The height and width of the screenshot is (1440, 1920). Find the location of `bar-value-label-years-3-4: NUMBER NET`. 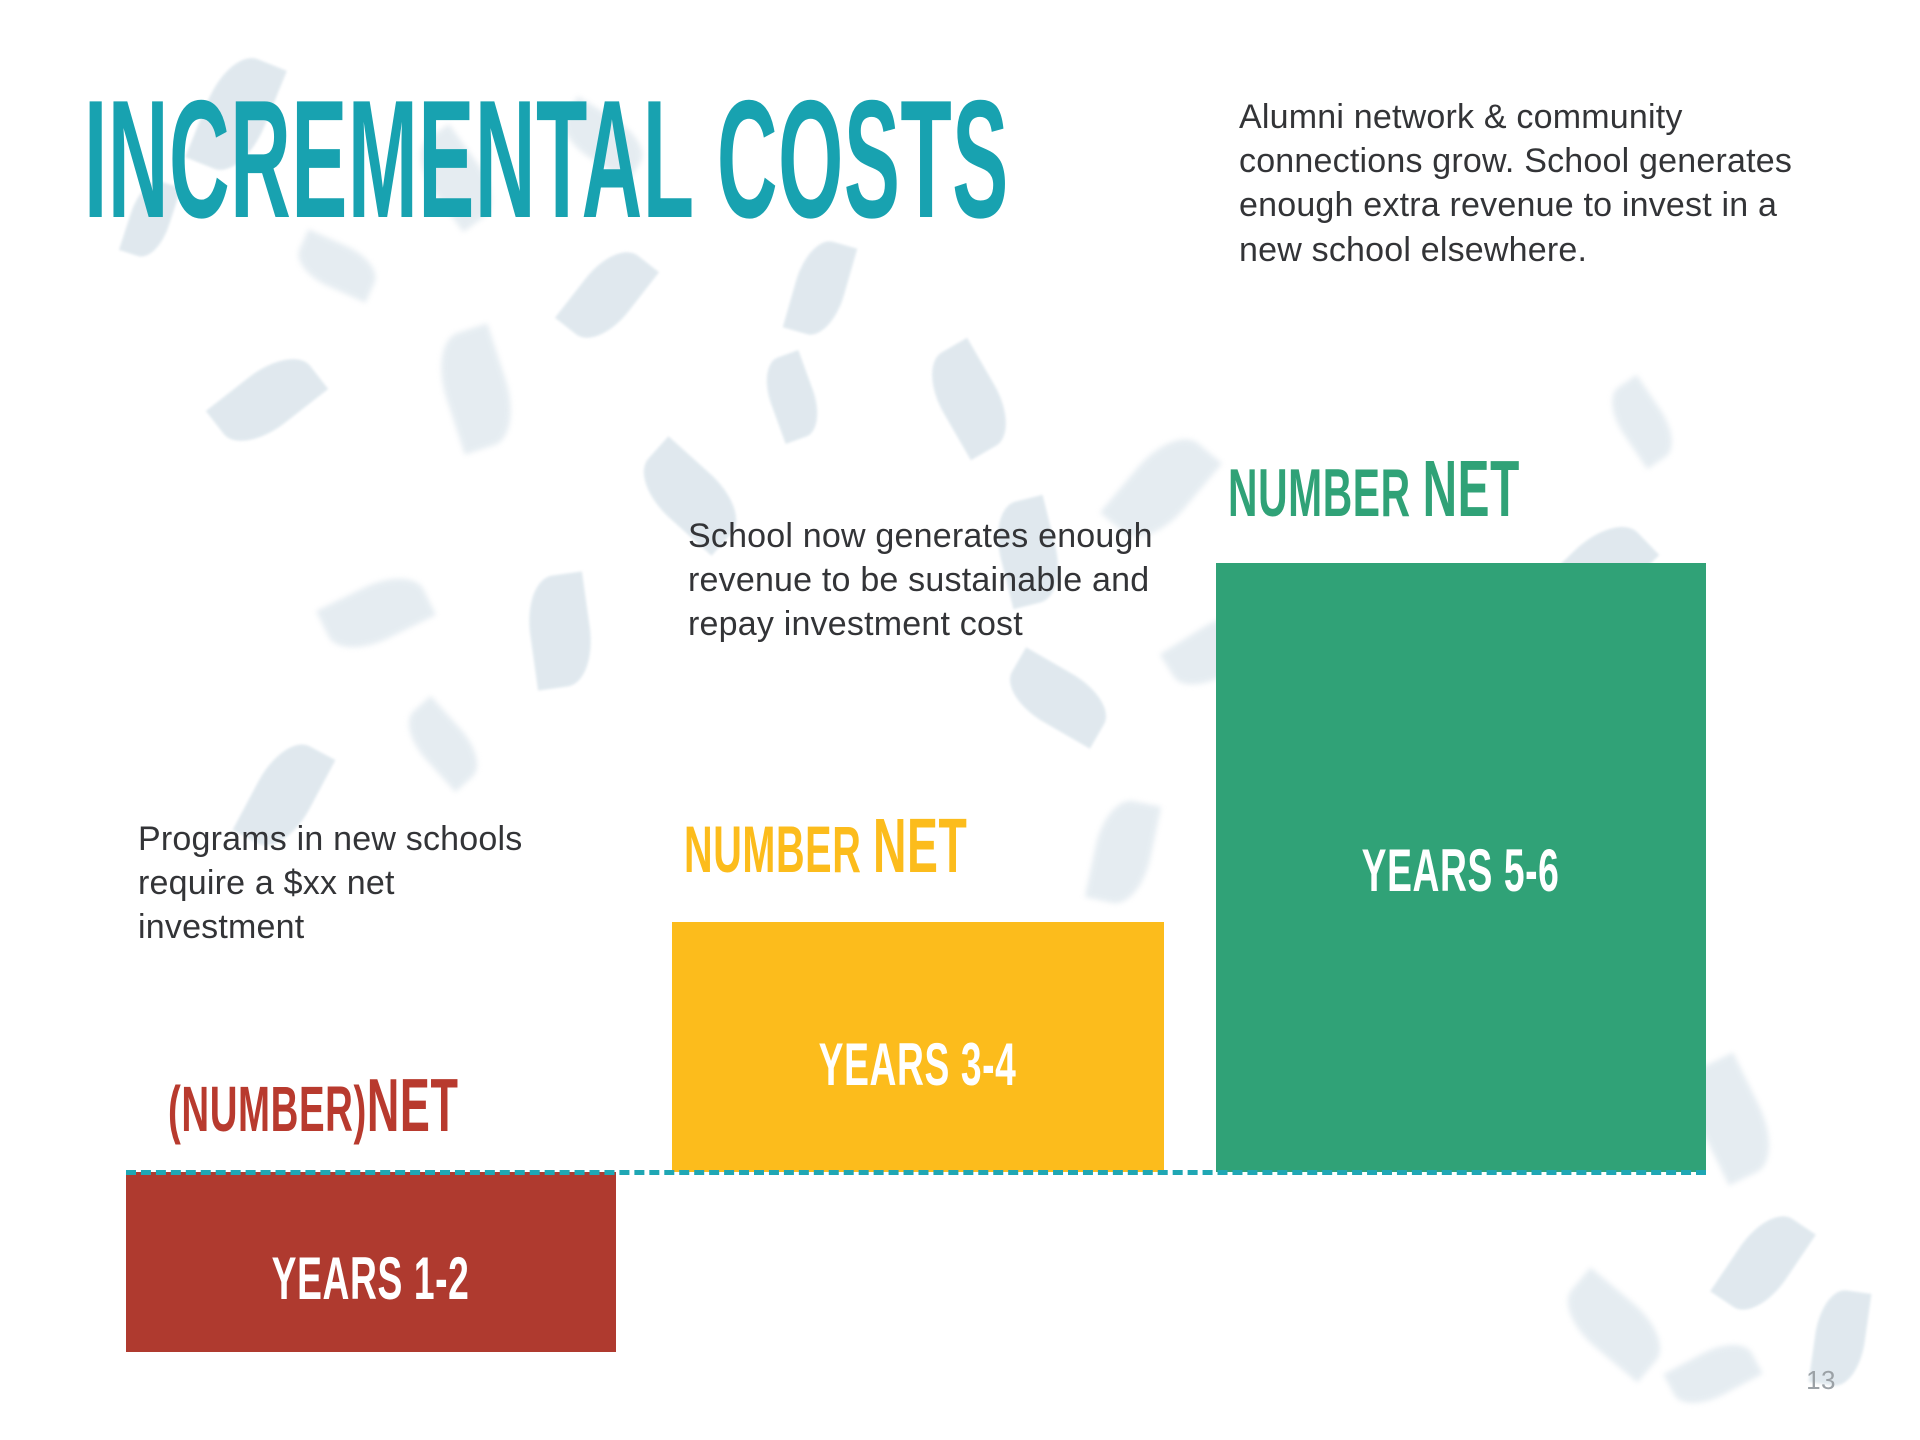

bar-value-label-years-3-4: NUMBER NET is located at coordinates (920, 846).